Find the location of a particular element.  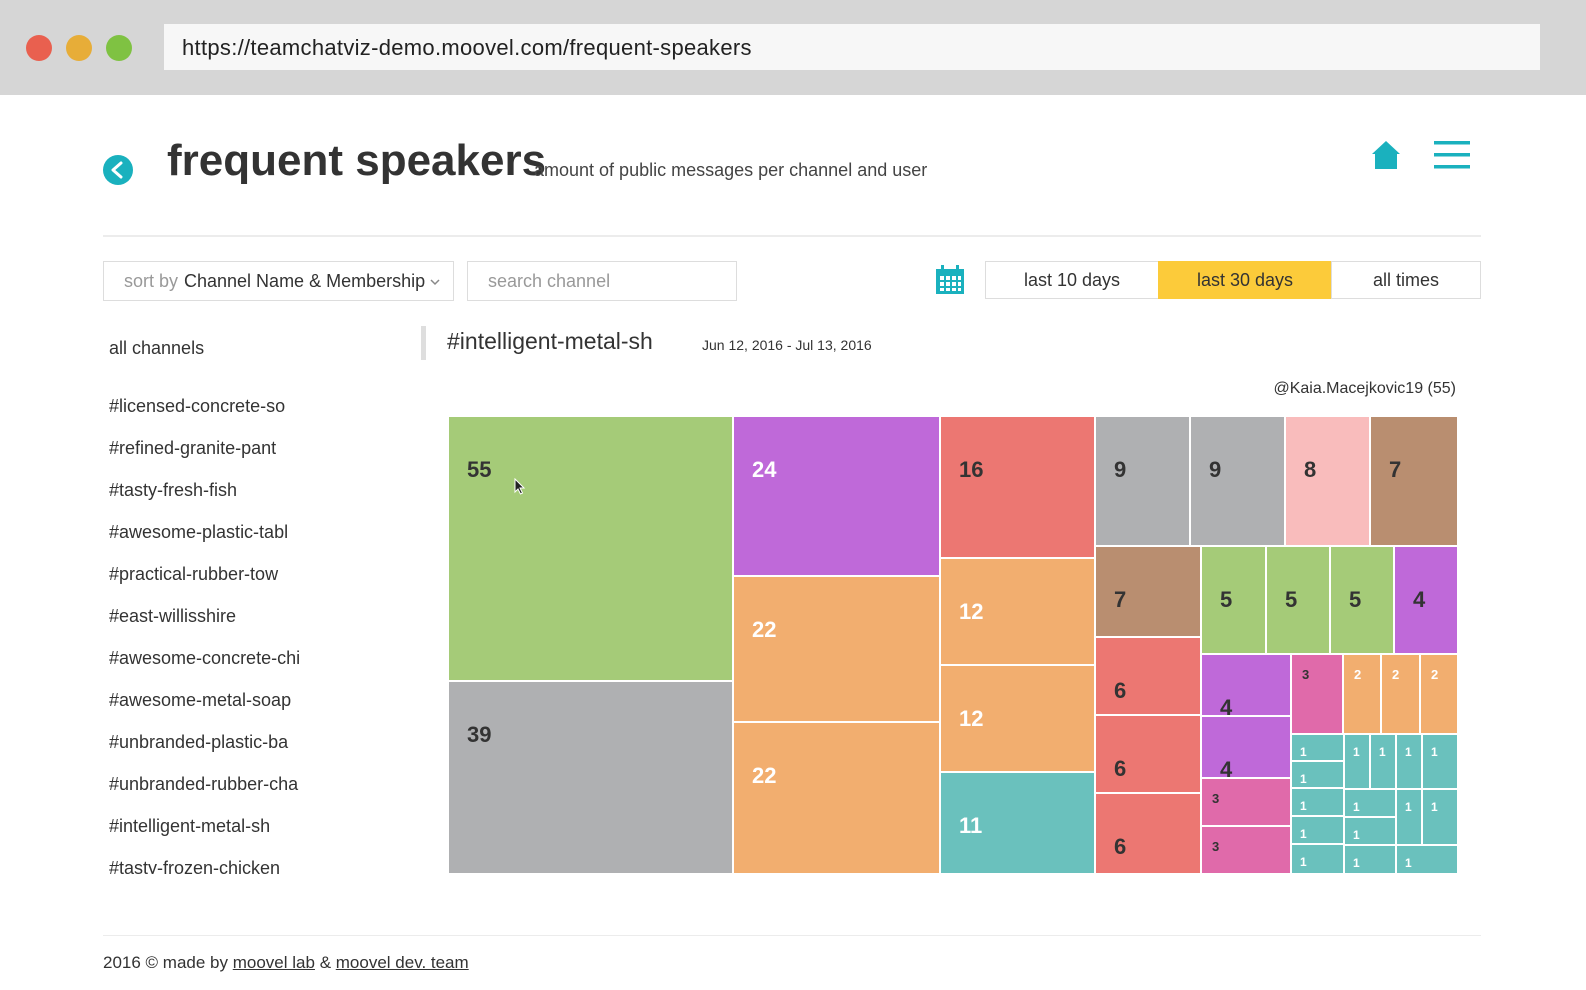

range-last-30-days: last 30 days is located at coordinates (1245, 280).